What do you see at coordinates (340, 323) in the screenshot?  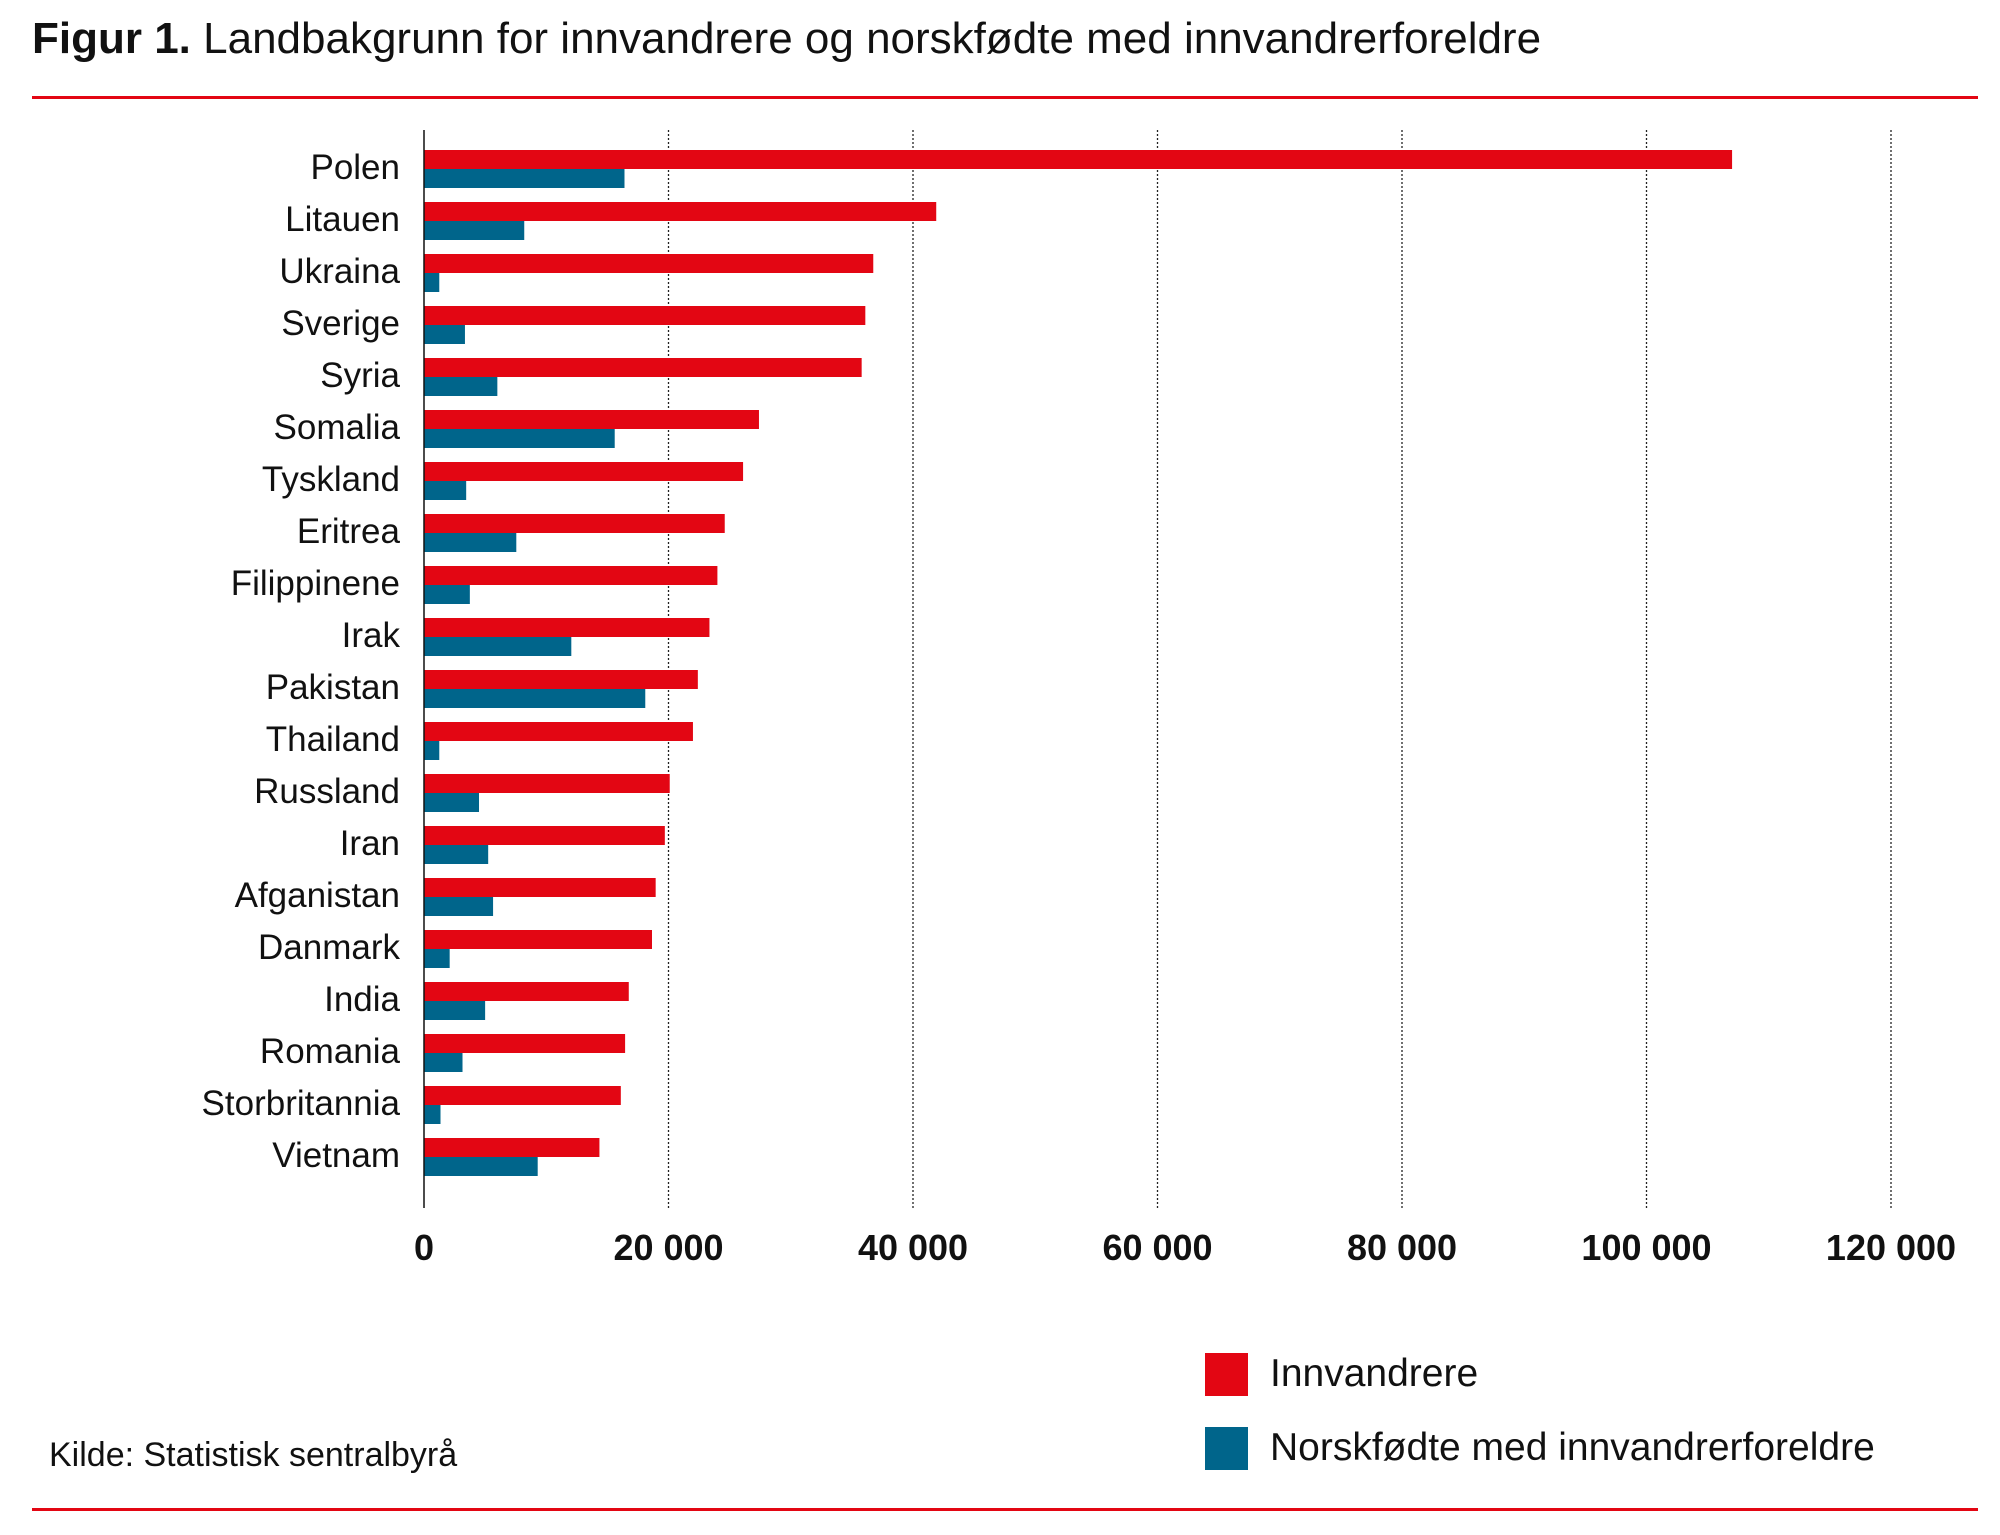 I see `category-label: Sverige` at bounding box center [340, 323].